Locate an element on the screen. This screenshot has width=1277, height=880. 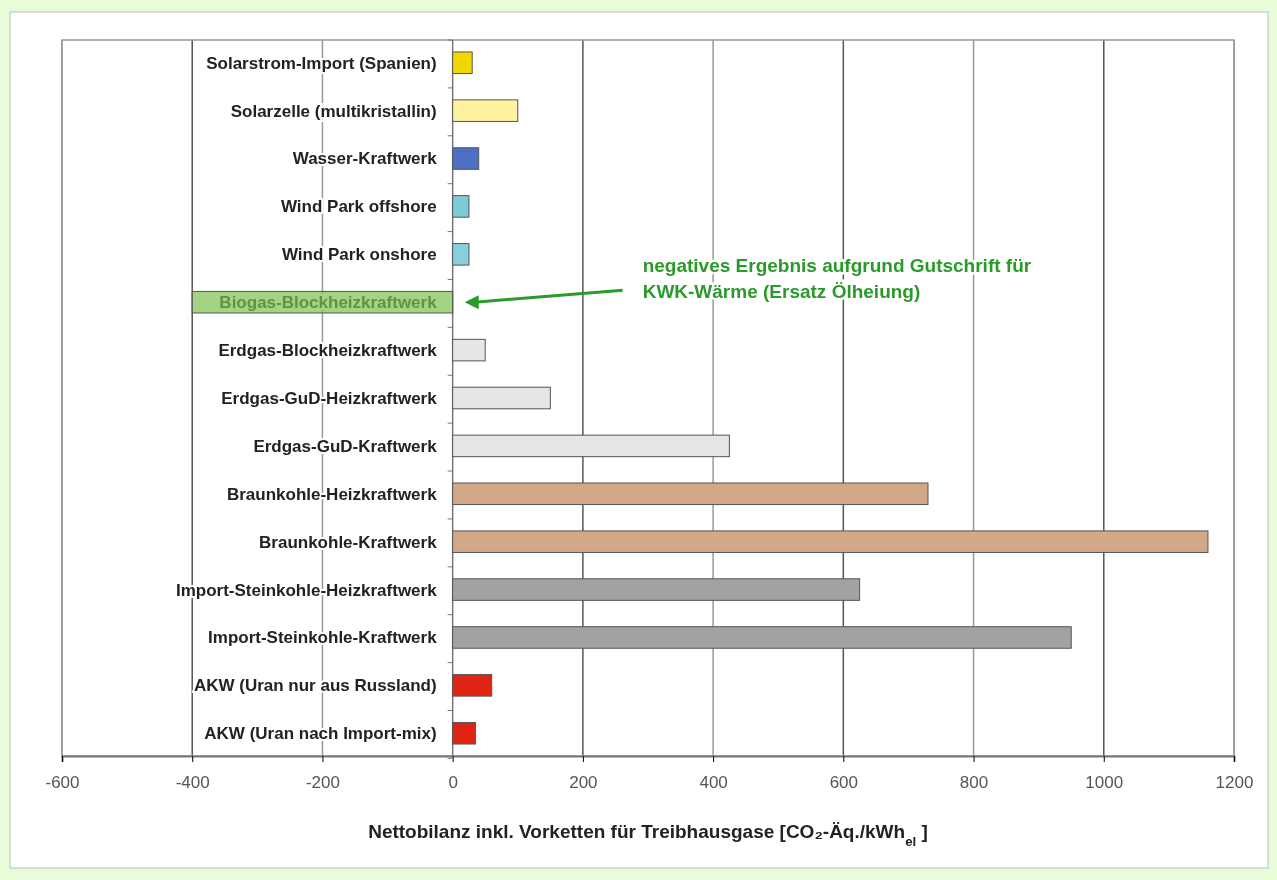
x-tick-label: -400 is located at coordinates (192, 783).